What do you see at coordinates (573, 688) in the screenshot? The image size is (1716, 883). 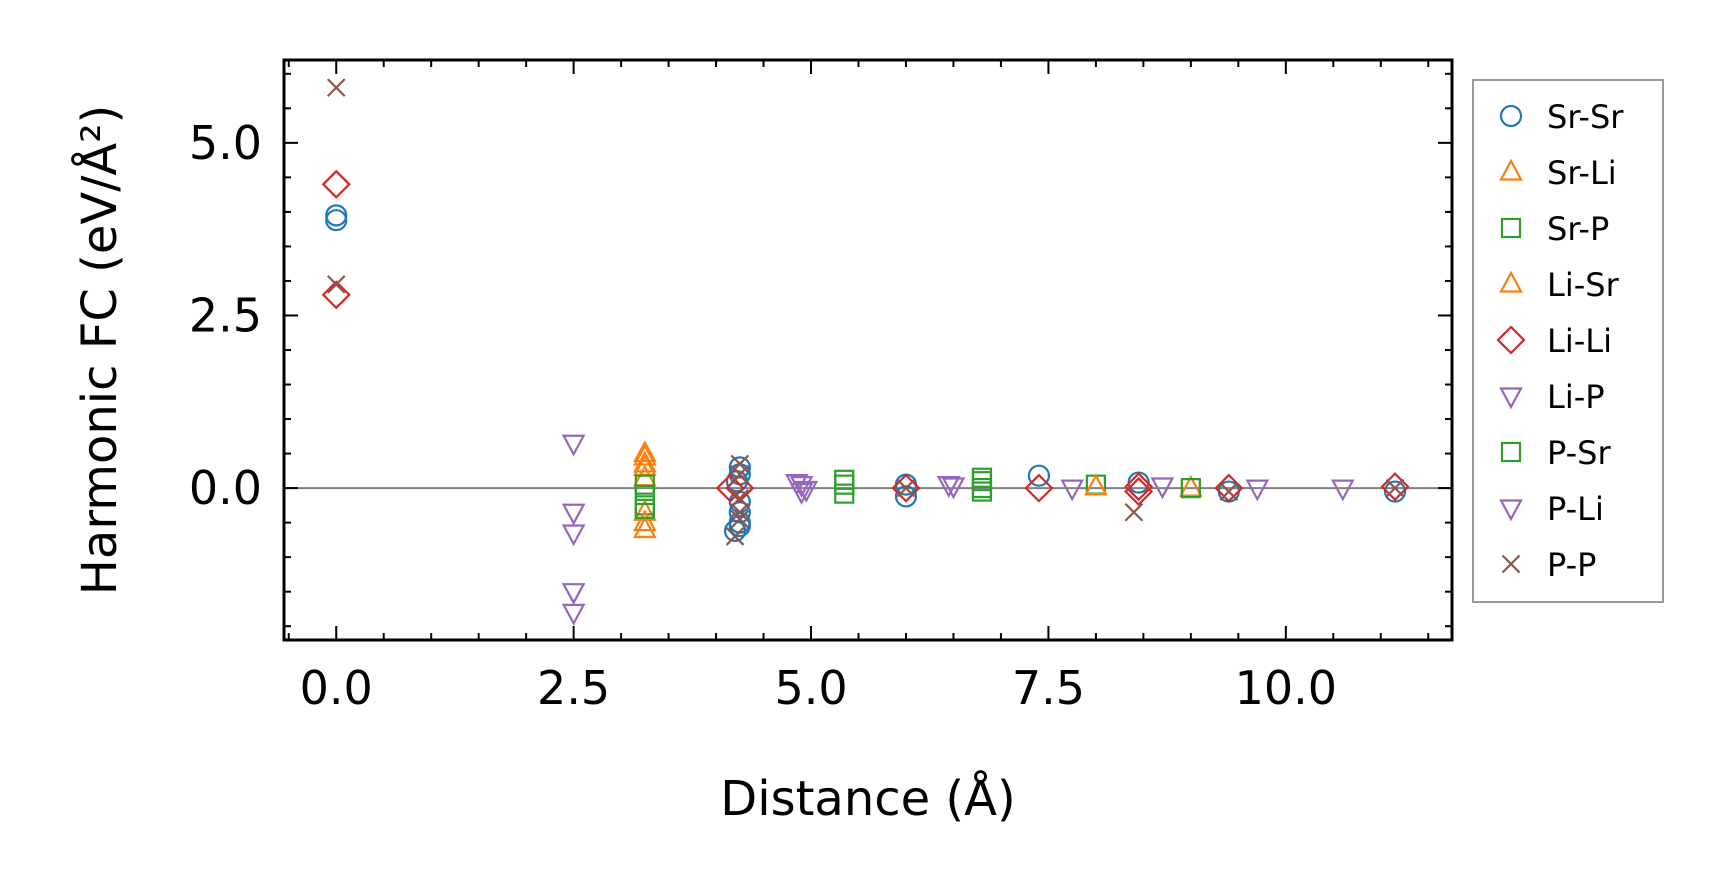 I see `x-tick-label: 2.5` at bounding box center [573, 688].